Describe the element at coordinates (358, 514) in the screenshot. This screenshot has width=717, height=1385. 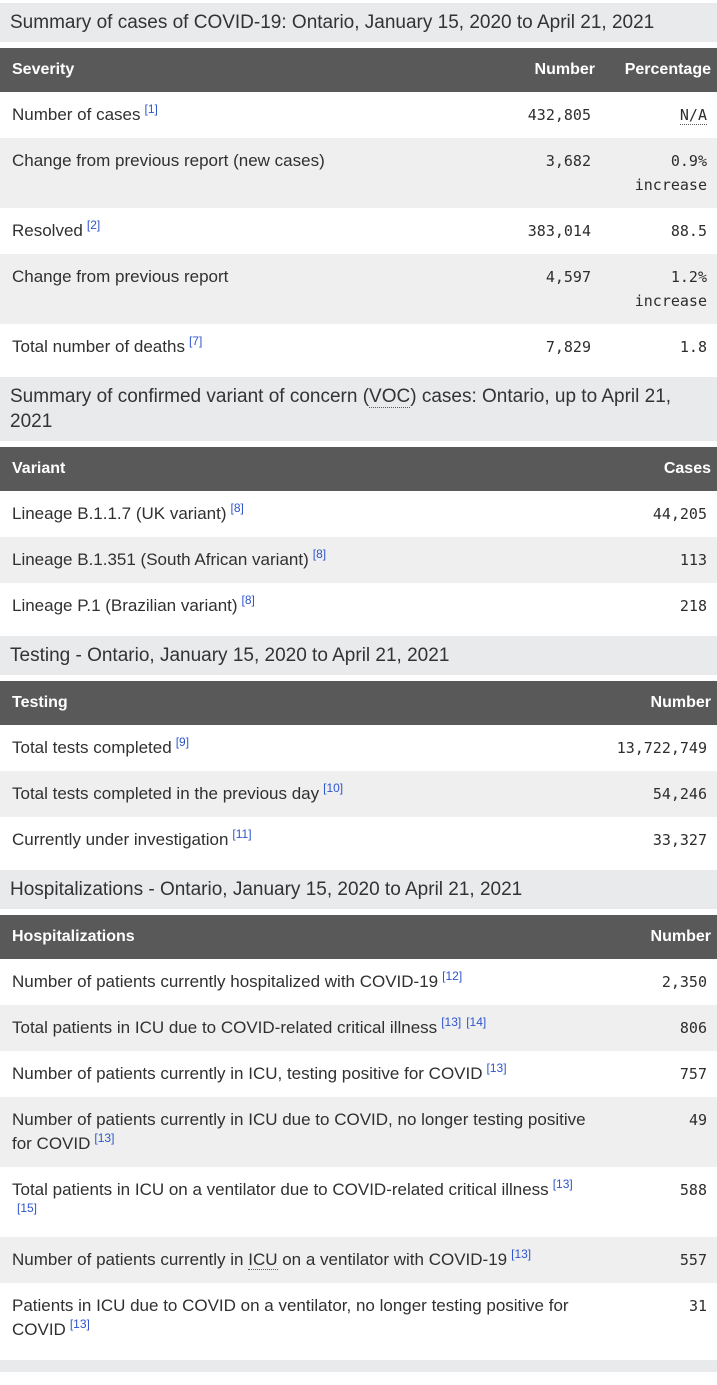
I see `table-row: Lineage B.1.1.7 (UK variant) [8] 44,205` at that location.